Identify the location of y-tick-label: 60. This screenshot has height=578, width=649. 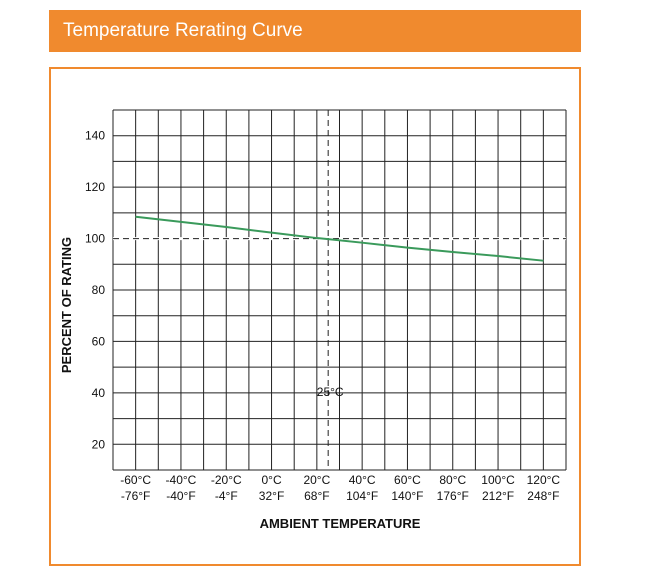
(99, 341).